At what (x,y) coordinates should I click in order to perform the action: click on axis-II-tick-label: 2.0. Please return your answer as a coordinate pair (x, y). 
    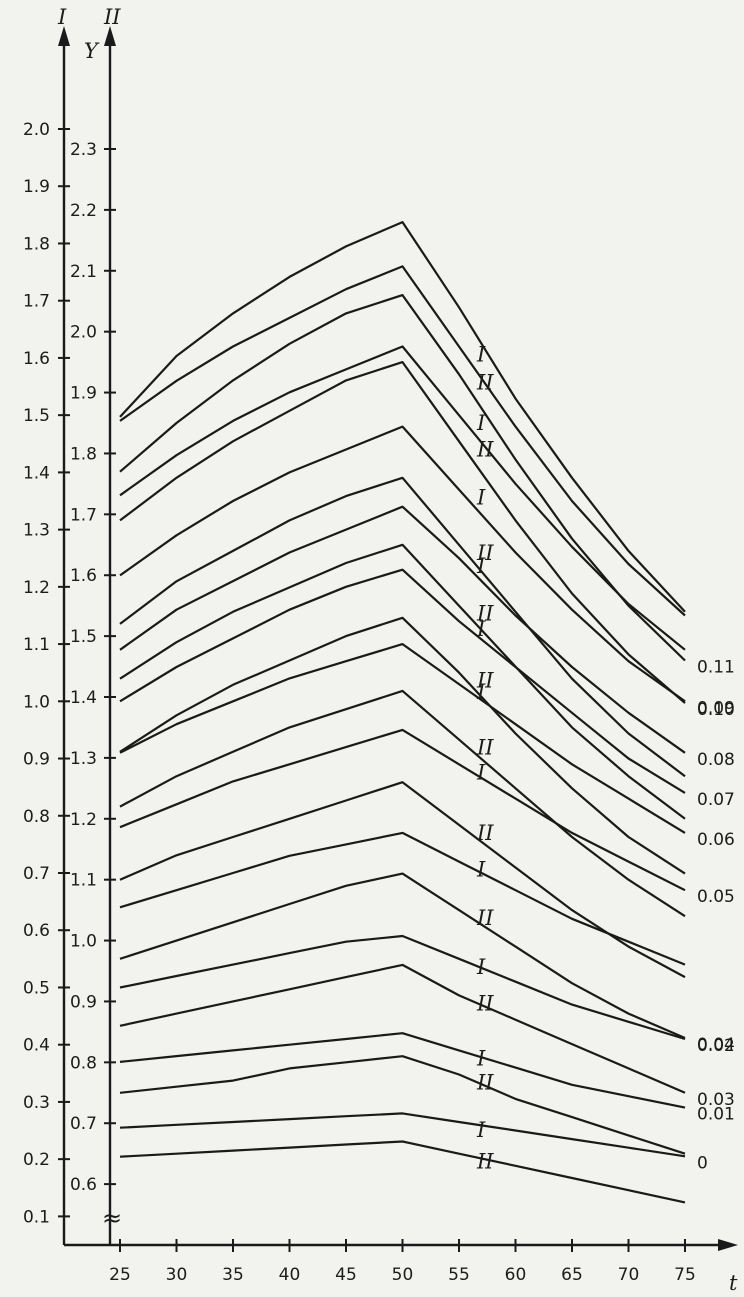
    Looking at the image, I should click on (83, 333).